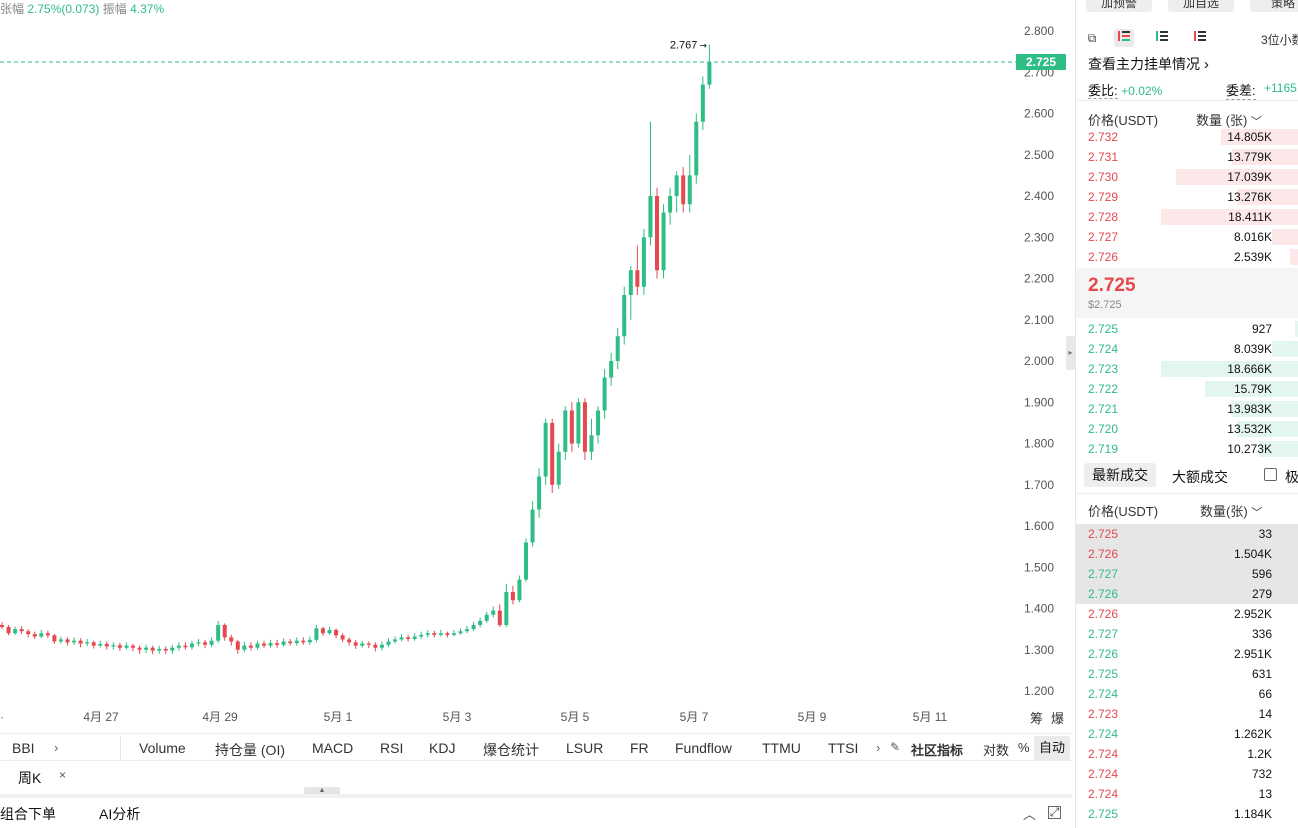  I want to click on extreme-checkbox, so click(1270, 474).